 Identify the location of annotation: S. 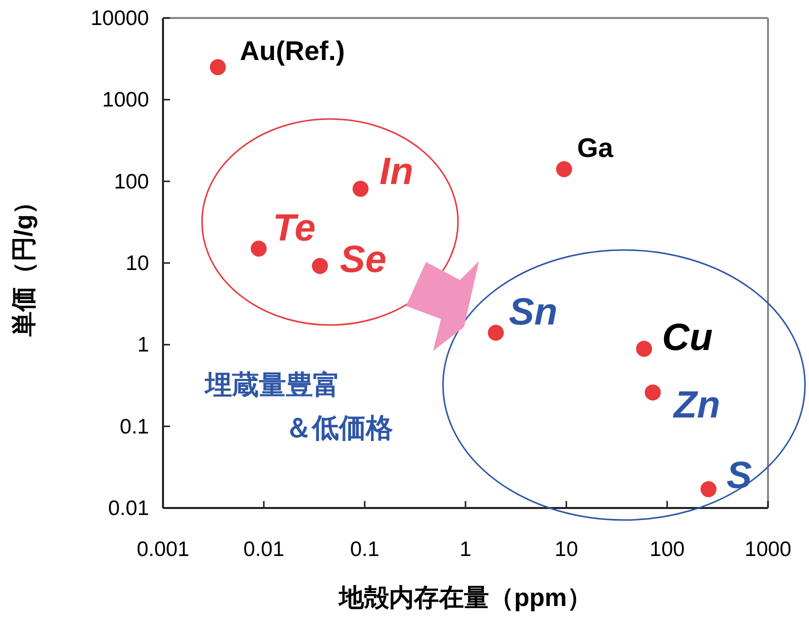
(739, 476).